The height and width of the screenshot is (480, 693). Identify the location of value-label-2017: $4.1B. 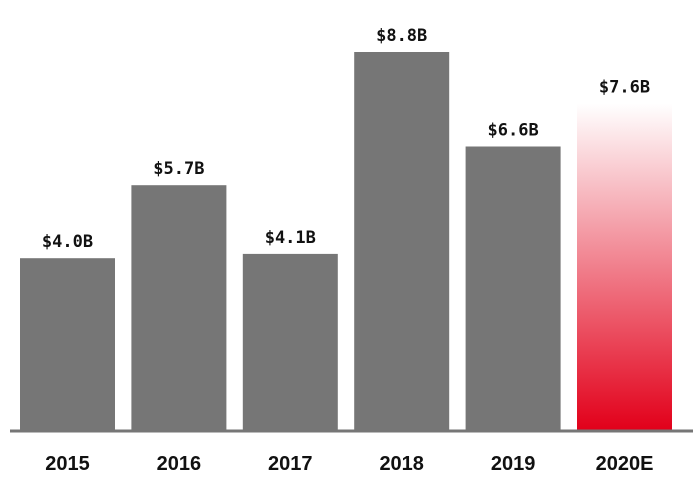
(290, 238).